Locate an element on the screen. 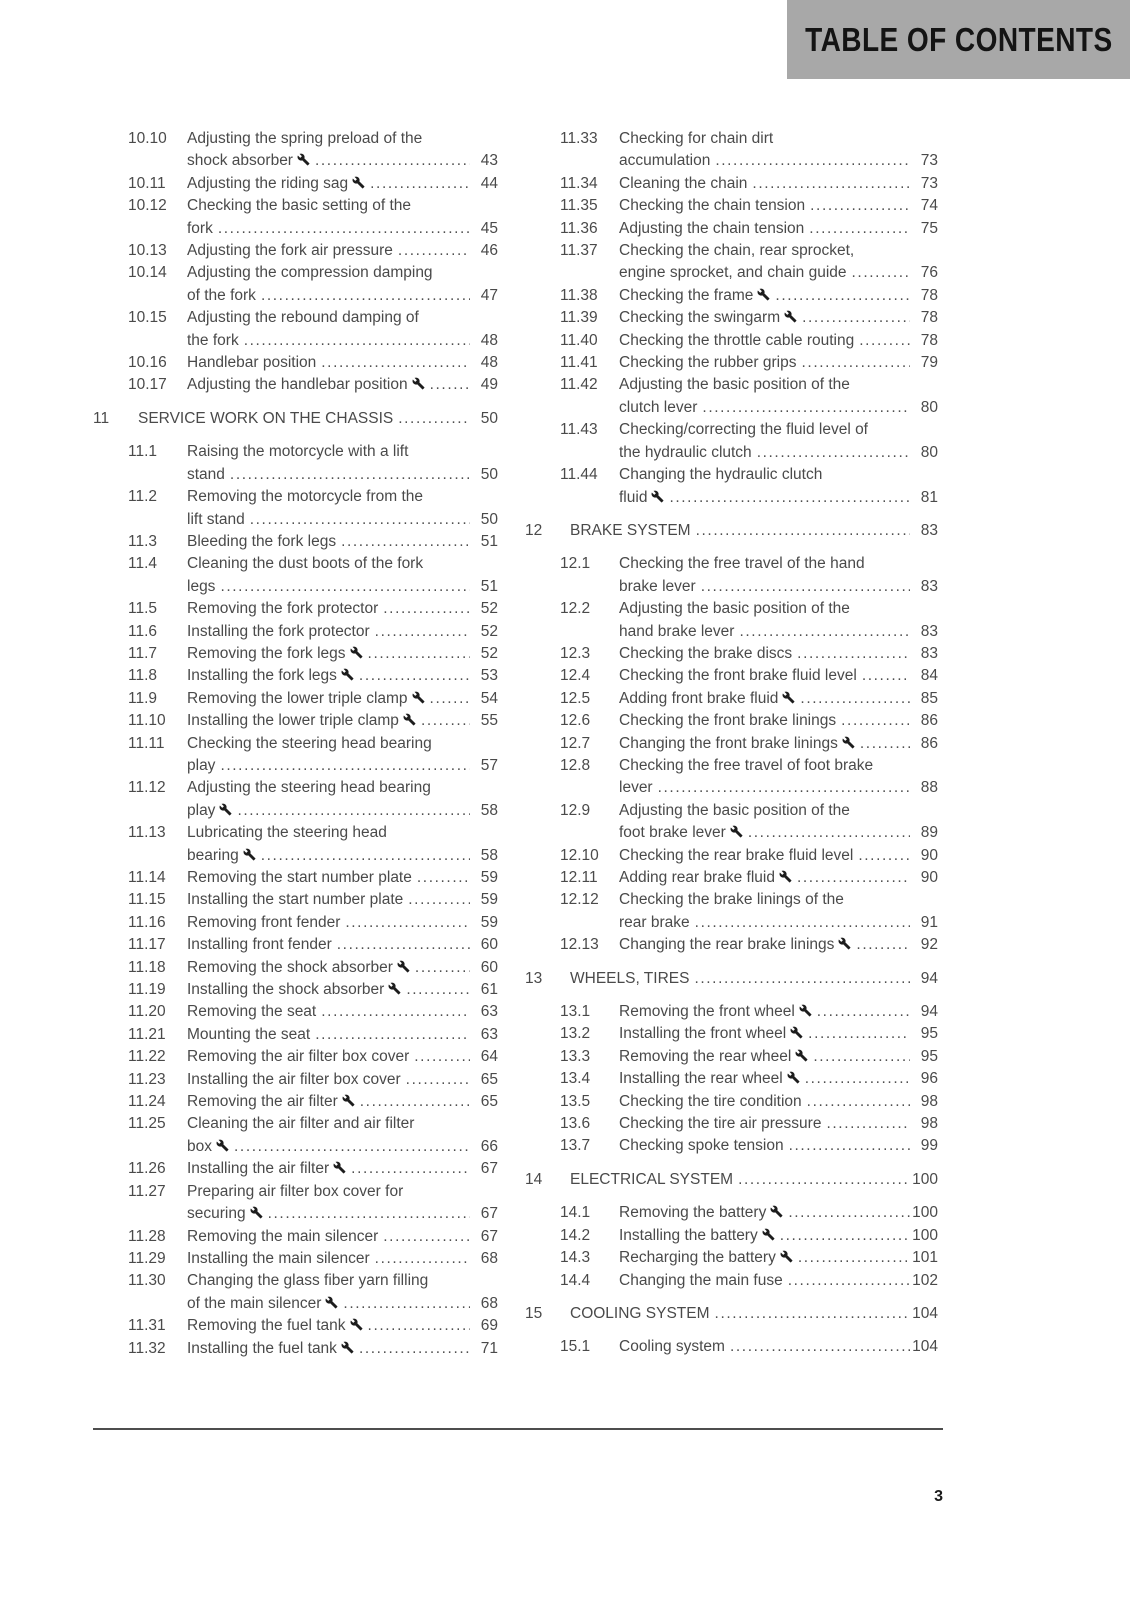  entry-number: 14.1 is located at coordinates (575, 1213).